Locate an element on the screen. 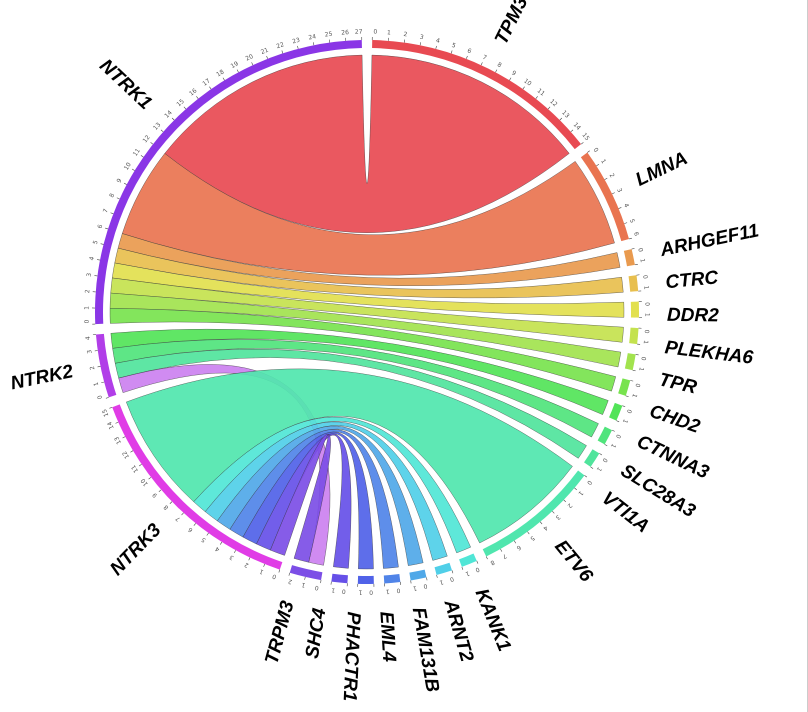 This screenshot has height=712, width=808. gene-label-ntrk3: NTRK3 is located at coordinates (135, 549).